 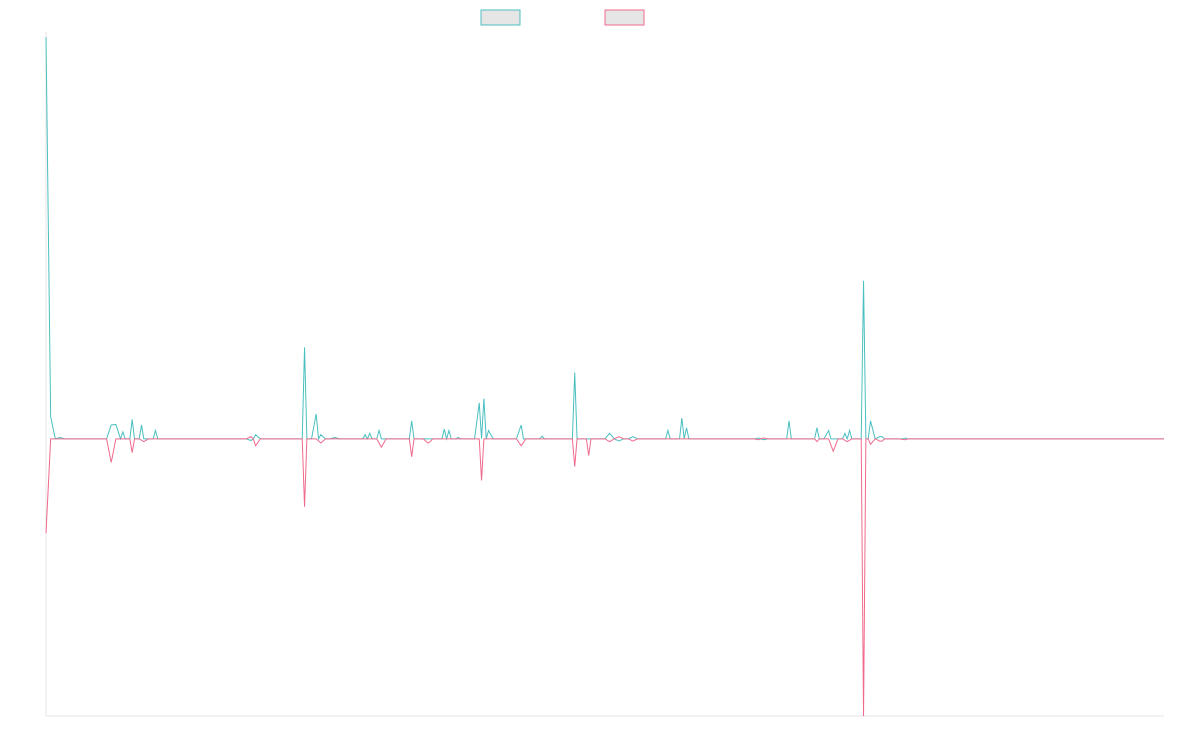 What do you see at coordinates (562, 17) in the screenshot?
I see `legend` at bounding box center [562, 17].